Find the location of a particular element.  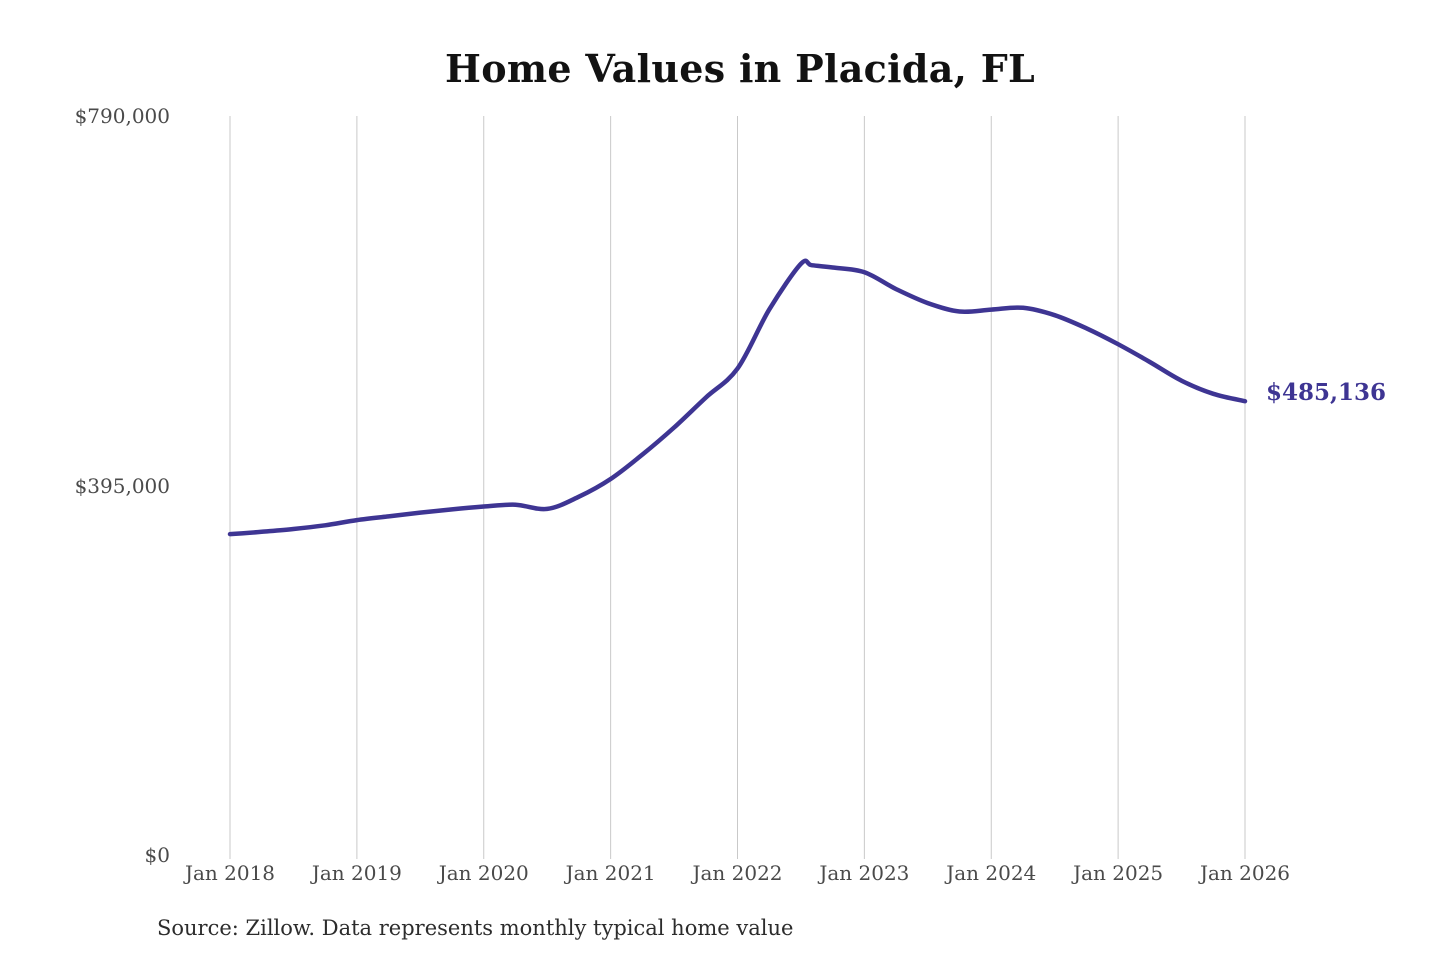

x-tick-label: Jan 2020 is located at coordinates (483, 873).